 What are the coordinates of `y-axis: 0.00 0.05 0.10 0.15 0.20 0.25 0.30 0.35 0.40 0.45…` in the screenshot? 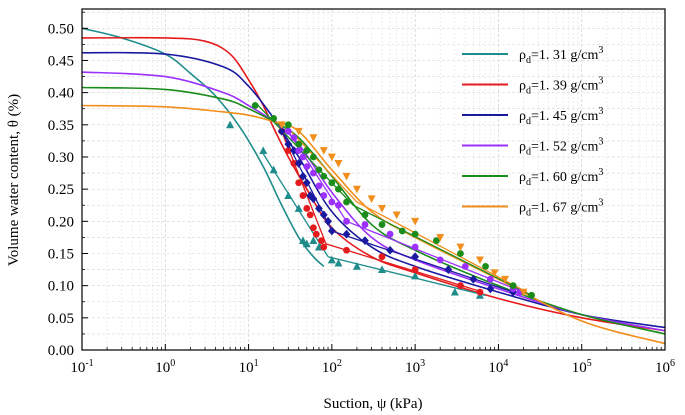 It's located at (68, 185).